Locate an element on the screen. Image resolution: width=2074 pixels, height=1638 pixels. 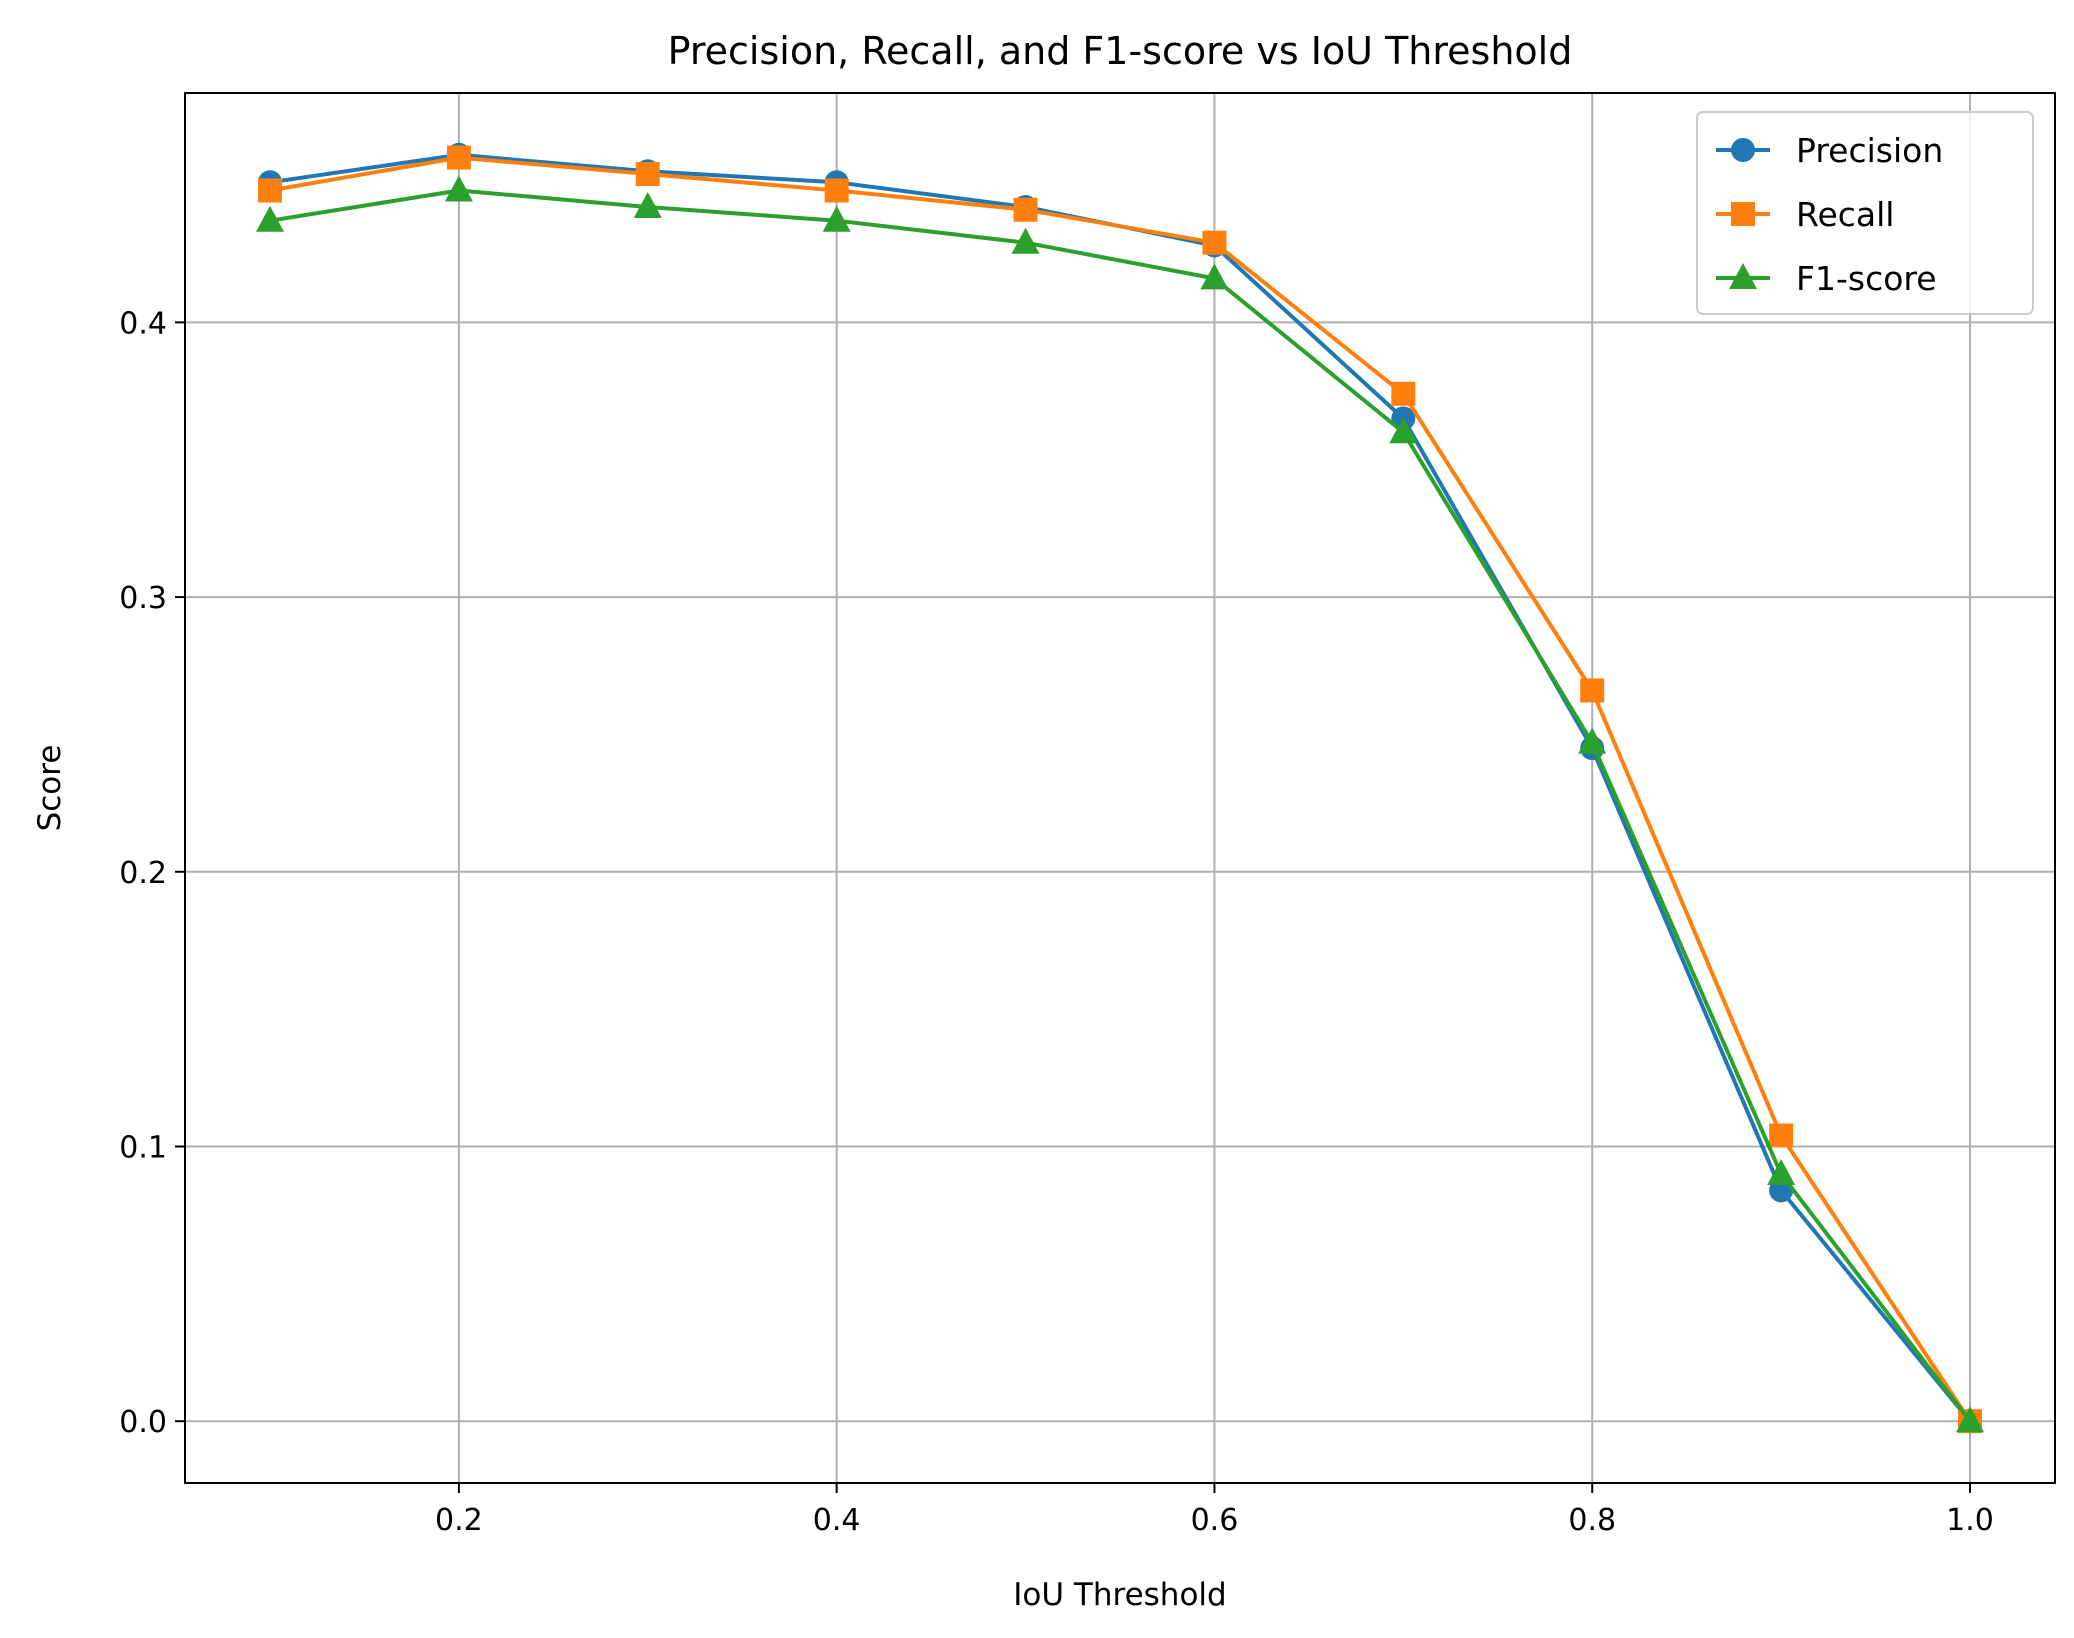
legend-label-precision: Precision is located at coordinates (1869, 150).